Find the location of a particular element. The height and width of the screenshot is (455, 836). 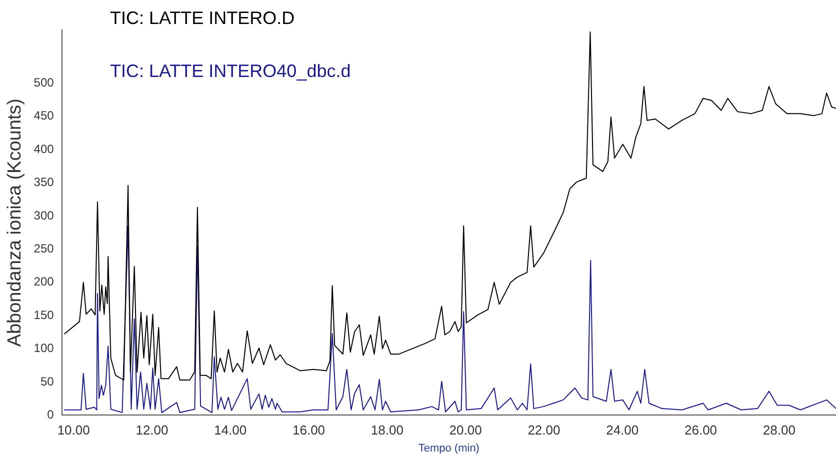

y-tick-label: 350 is located at coordinates (44, 182).